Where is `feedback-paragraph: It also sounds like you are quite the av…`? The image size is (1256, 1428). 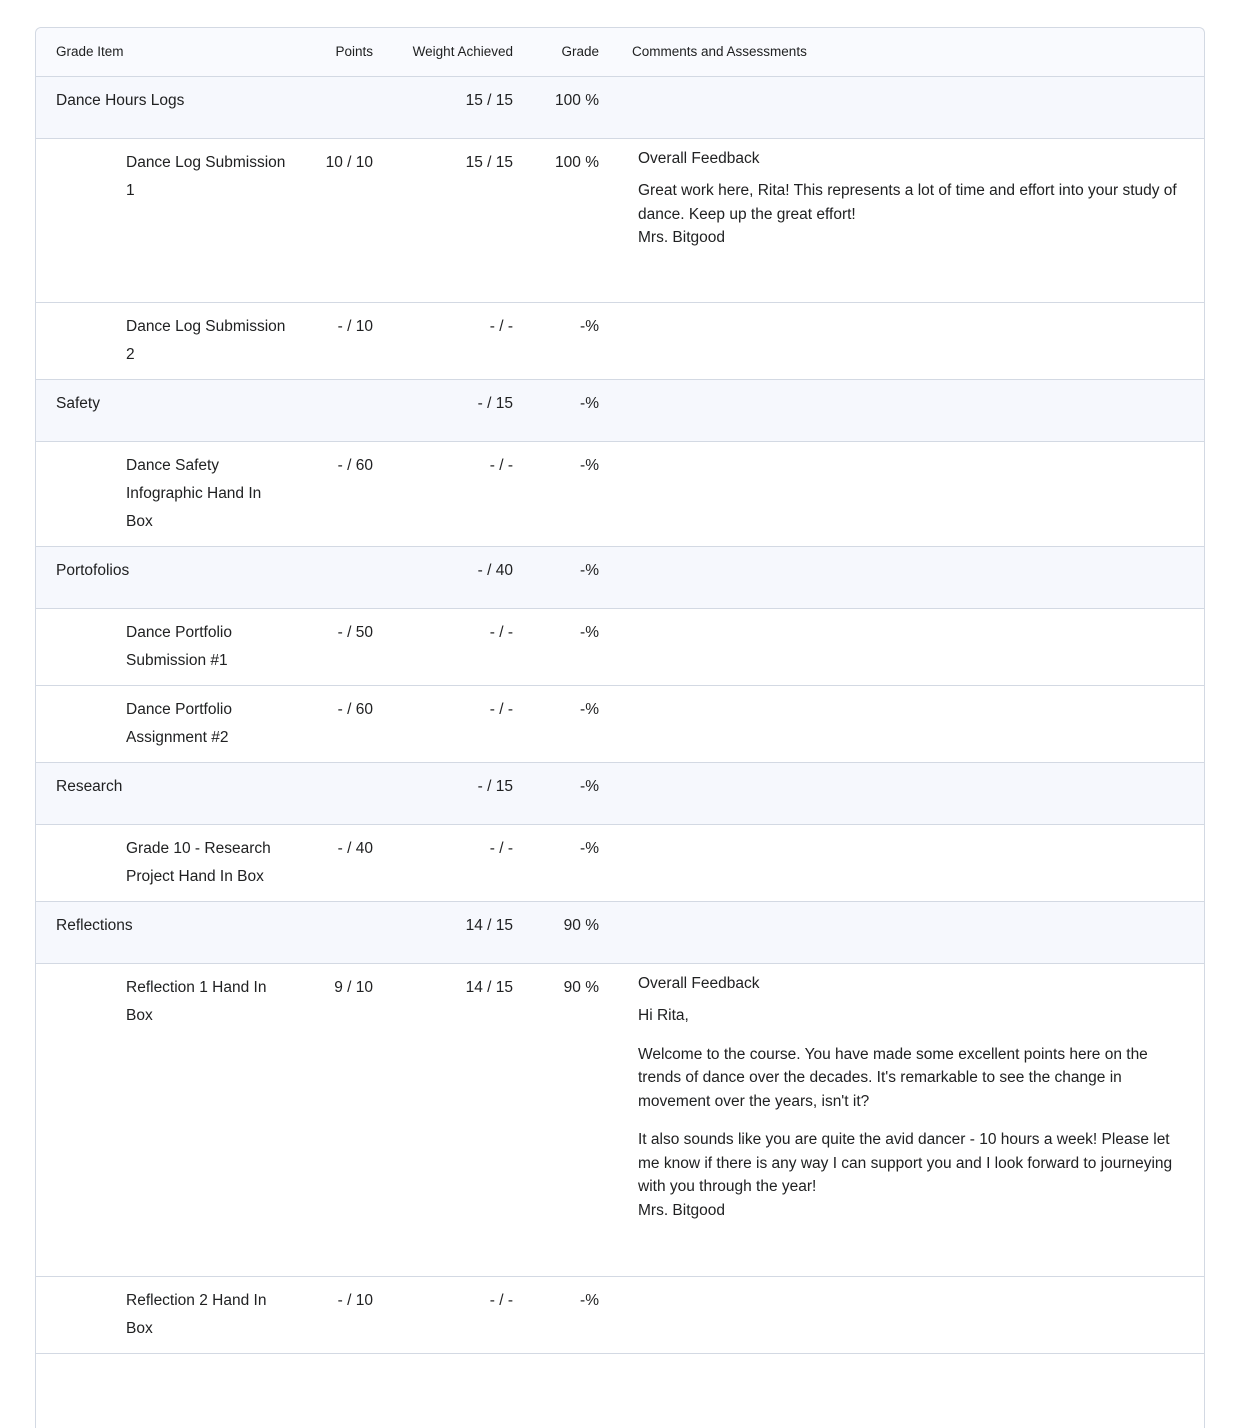 feedback-paragraph: It also sounds like you are quite the av… is located at coordinates (905, 1175).